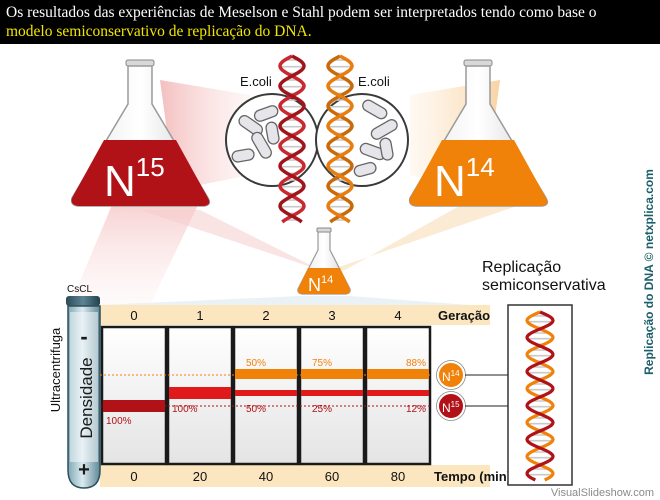 This screenshot has height=500, width=660. Describe the element at coordinates (295, 476) in the screenshot. I see `time-strip` at that location.